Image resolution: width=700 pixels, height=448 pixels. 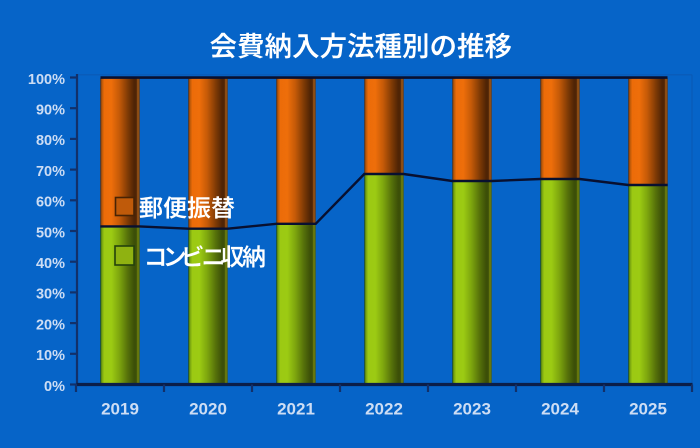 What do you see at coordinates (208, 409) in the screenshot?
I see `svg-text: 2020` at bounding box center [208, 409].